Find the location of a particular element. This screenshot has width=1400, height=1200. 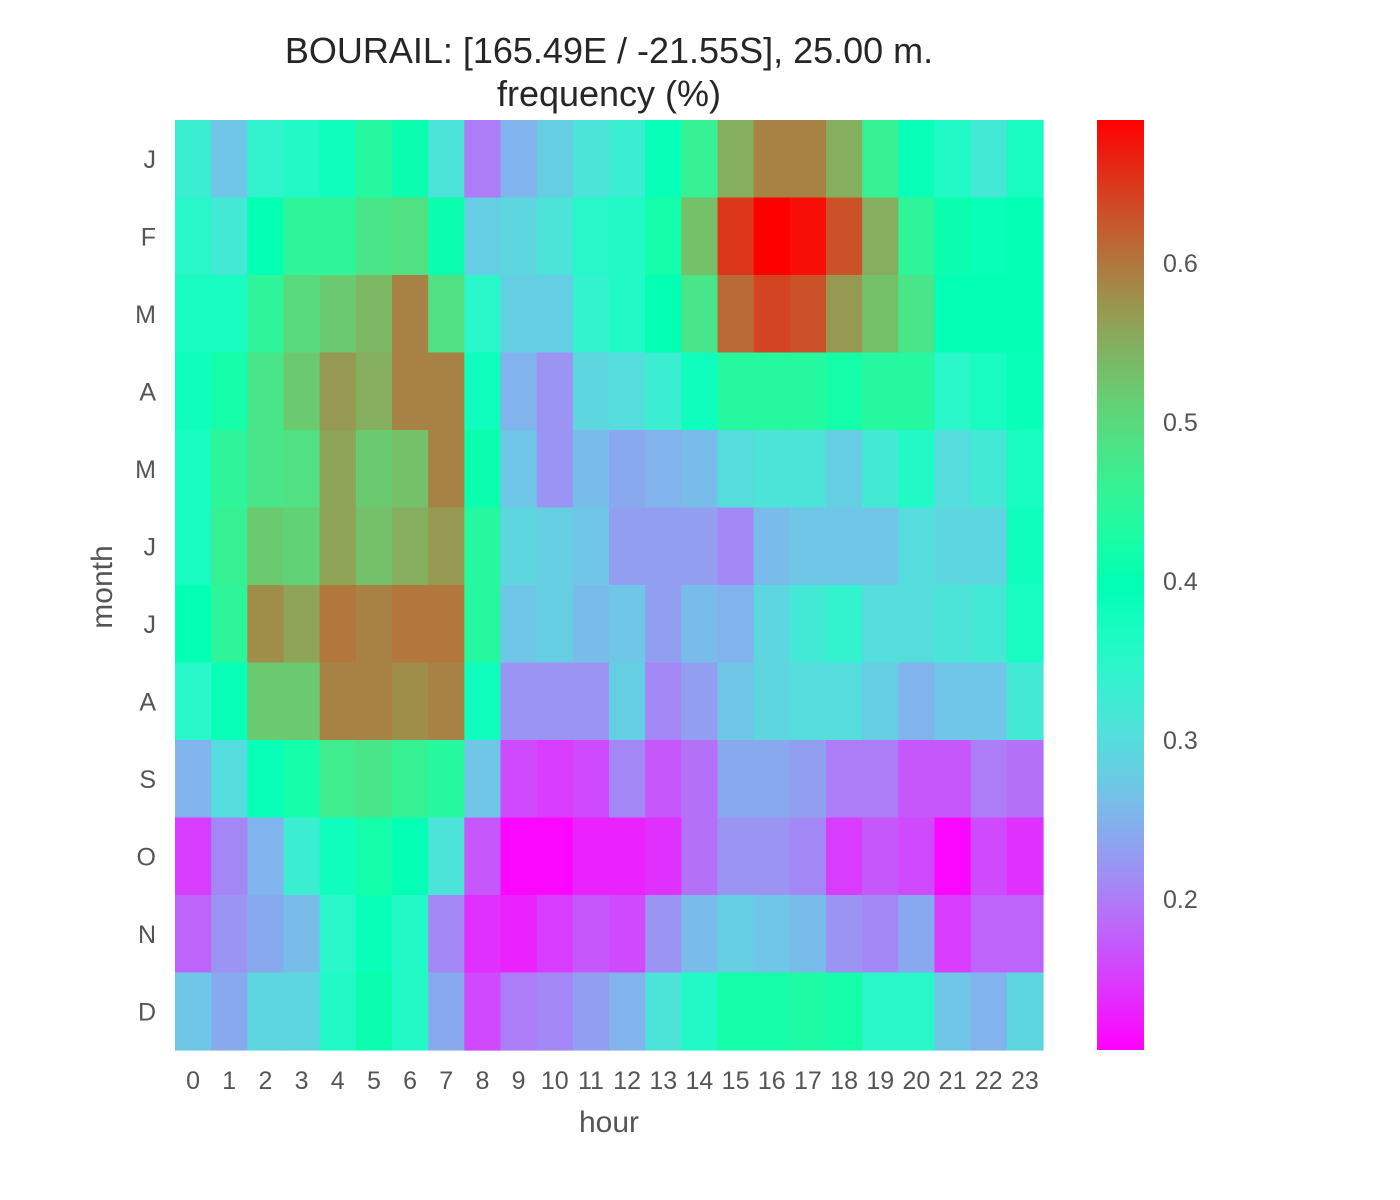

x-tick-label: 19 is located at coordinates (880, 1081).